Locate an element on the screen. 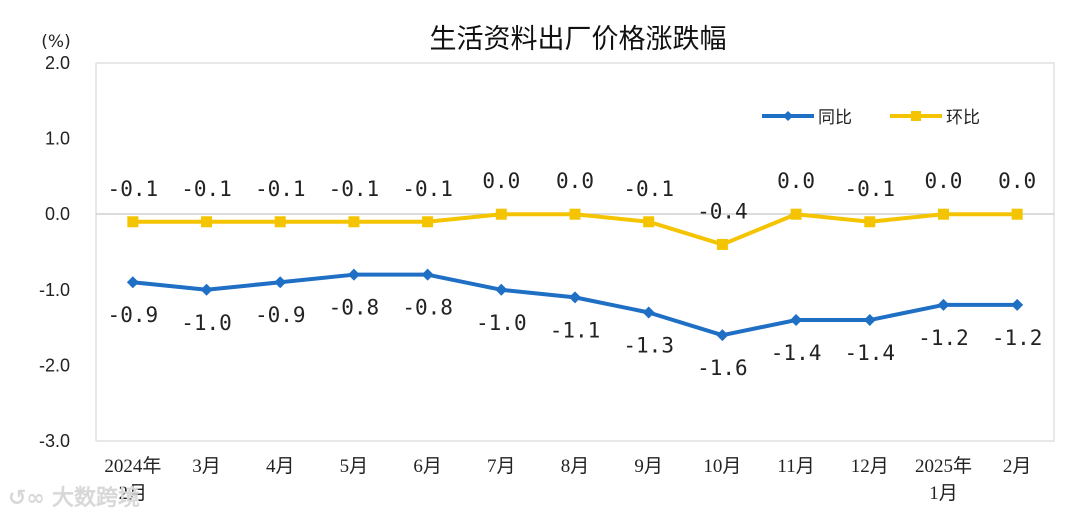 The image size is (1080, 518). x-tick-label: 3月 is located at coordinates (206, 466).